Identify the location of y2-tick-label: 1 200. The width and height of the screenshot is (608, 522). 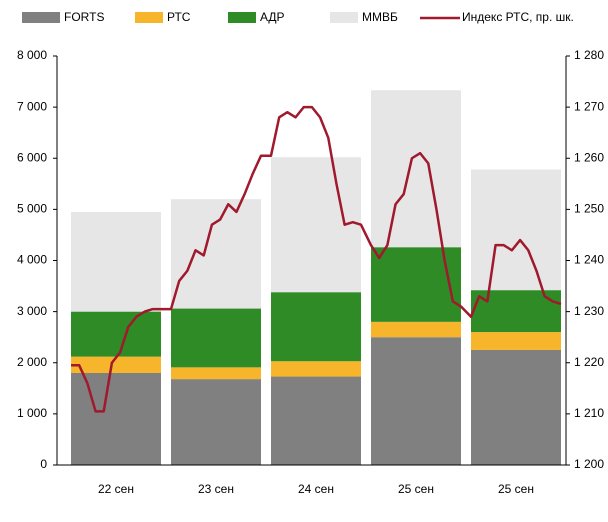
(589, 464).